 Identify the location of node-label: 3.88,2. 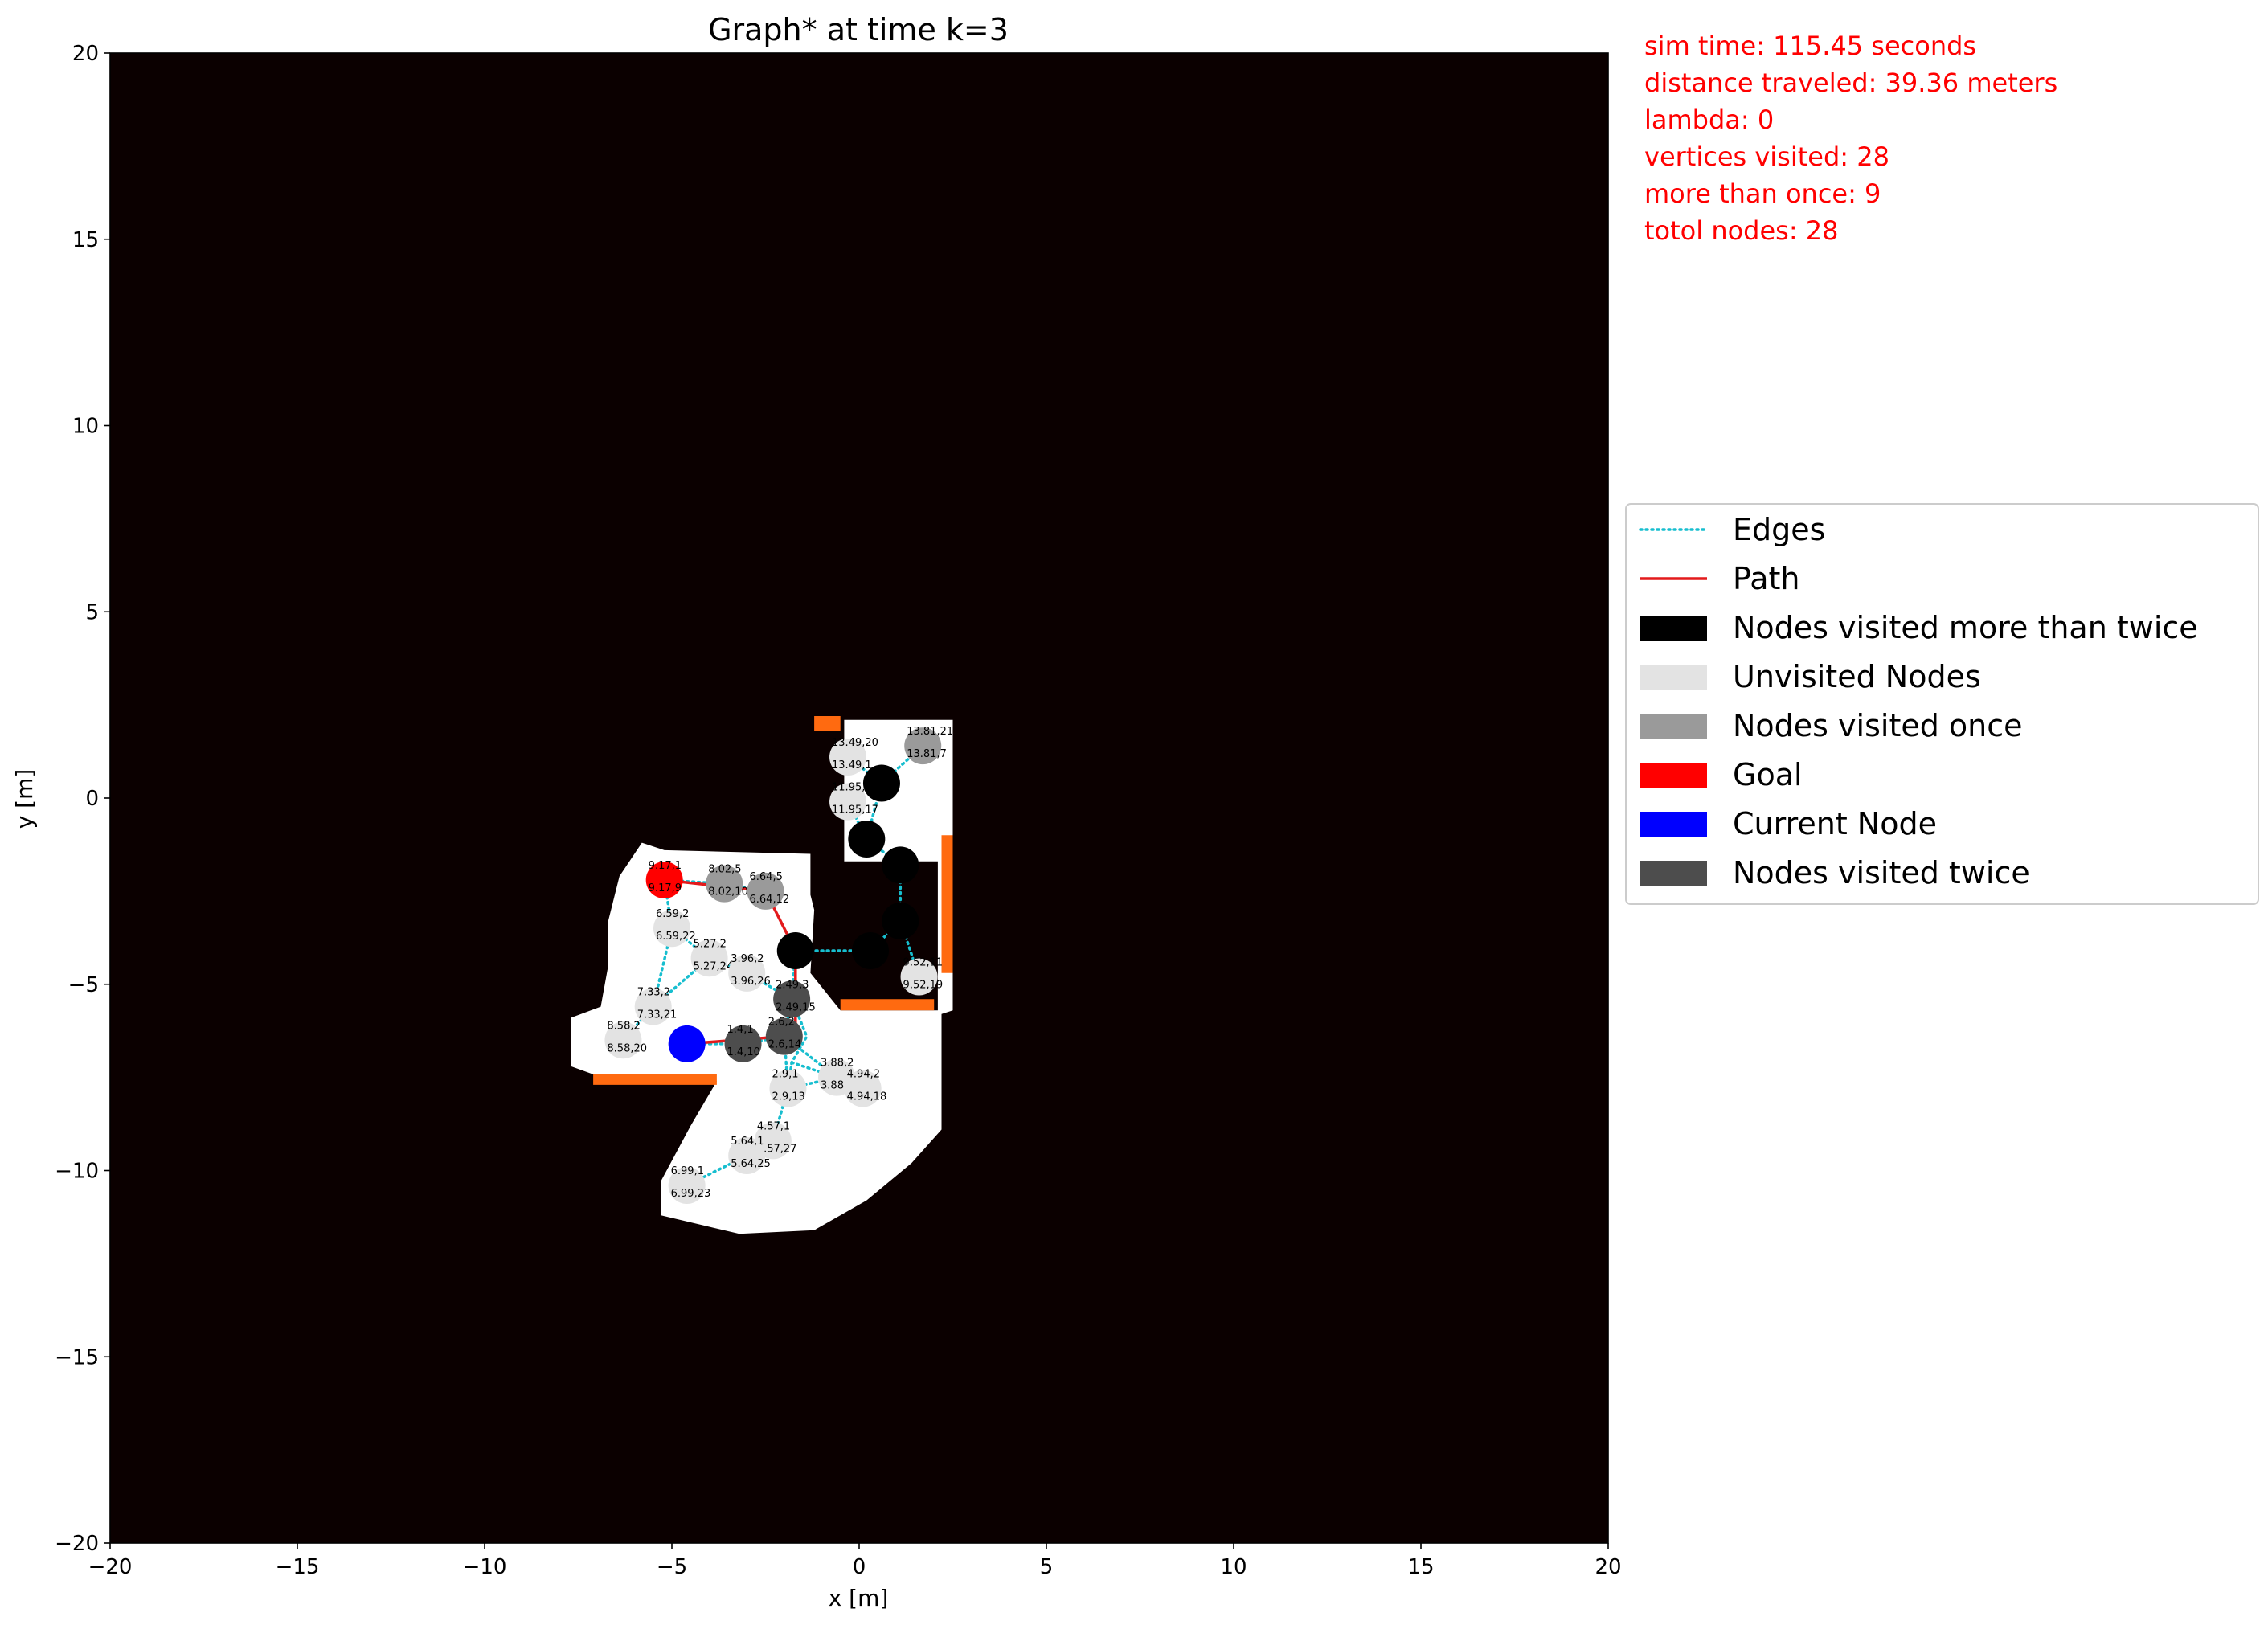
(838, 1064).